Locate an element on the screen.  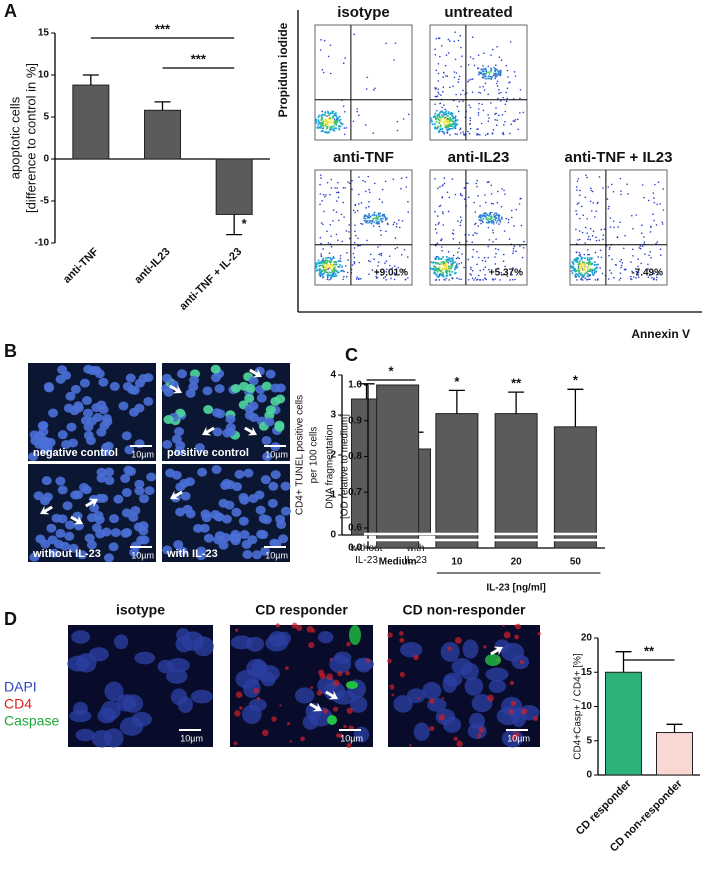
legend-entry: Caspase is located at coordinates (31, 721).